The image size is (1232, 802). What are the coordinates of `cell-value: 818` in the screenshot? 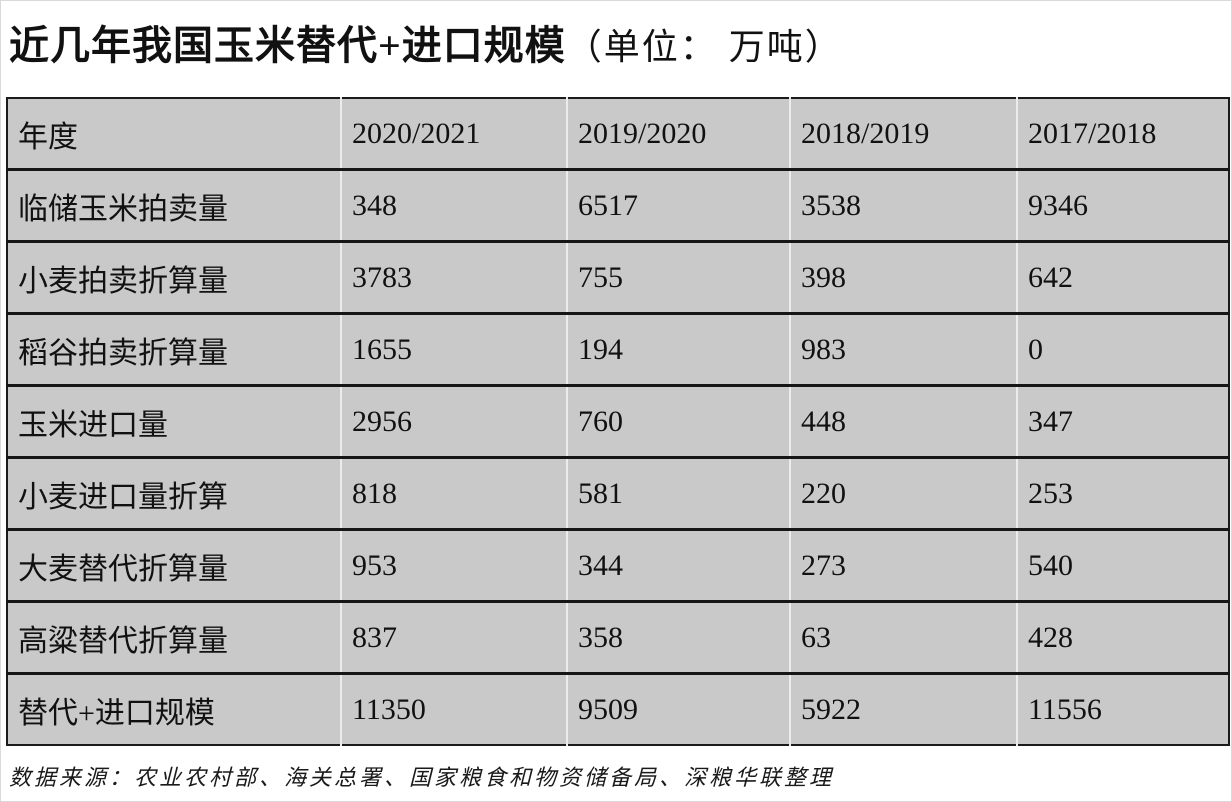 It's located at (453, 493).